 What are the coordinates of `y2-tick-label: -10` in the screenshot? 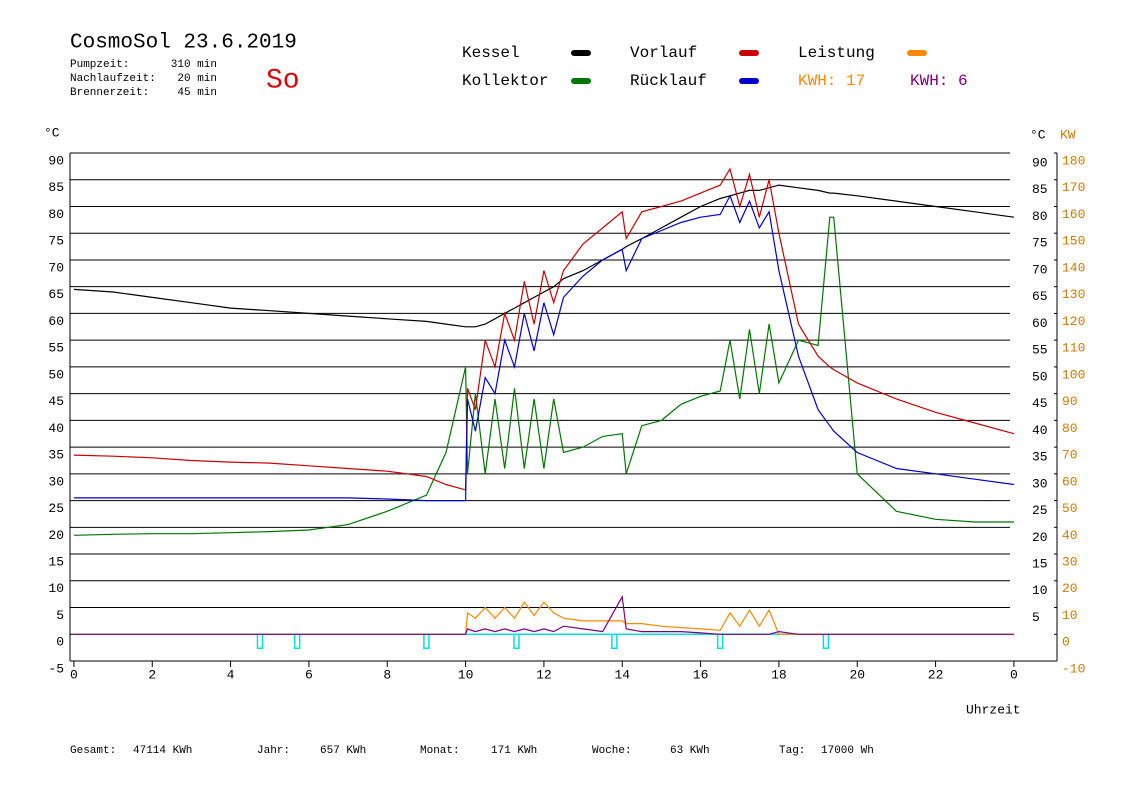 It's located at (1073, 668).